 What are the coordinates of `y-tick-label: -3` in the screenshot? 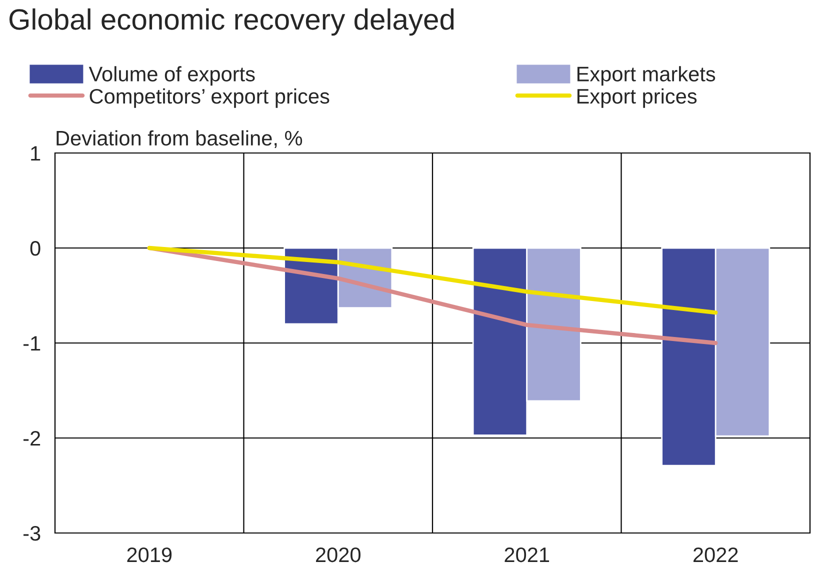 It's located at (32, 533).